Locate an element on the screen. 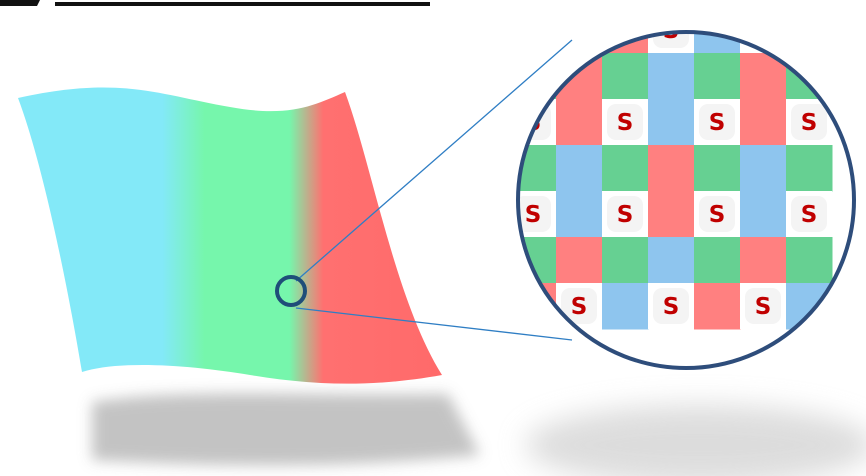  title-underline is located at coordinates (242, 4).